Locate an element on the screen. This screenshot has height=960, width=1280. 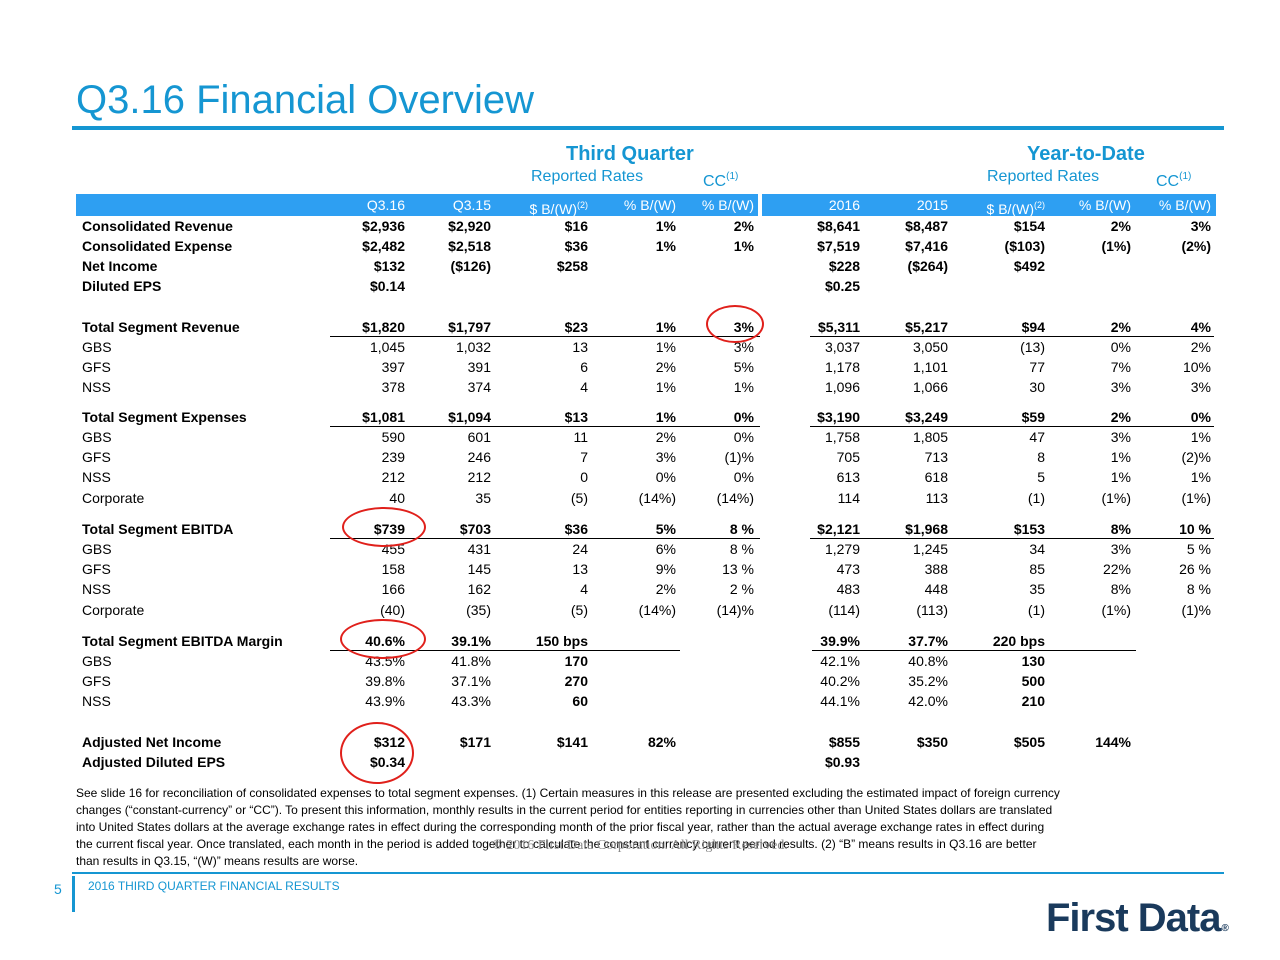
page-number-bar is located at coordinates (73, 894).